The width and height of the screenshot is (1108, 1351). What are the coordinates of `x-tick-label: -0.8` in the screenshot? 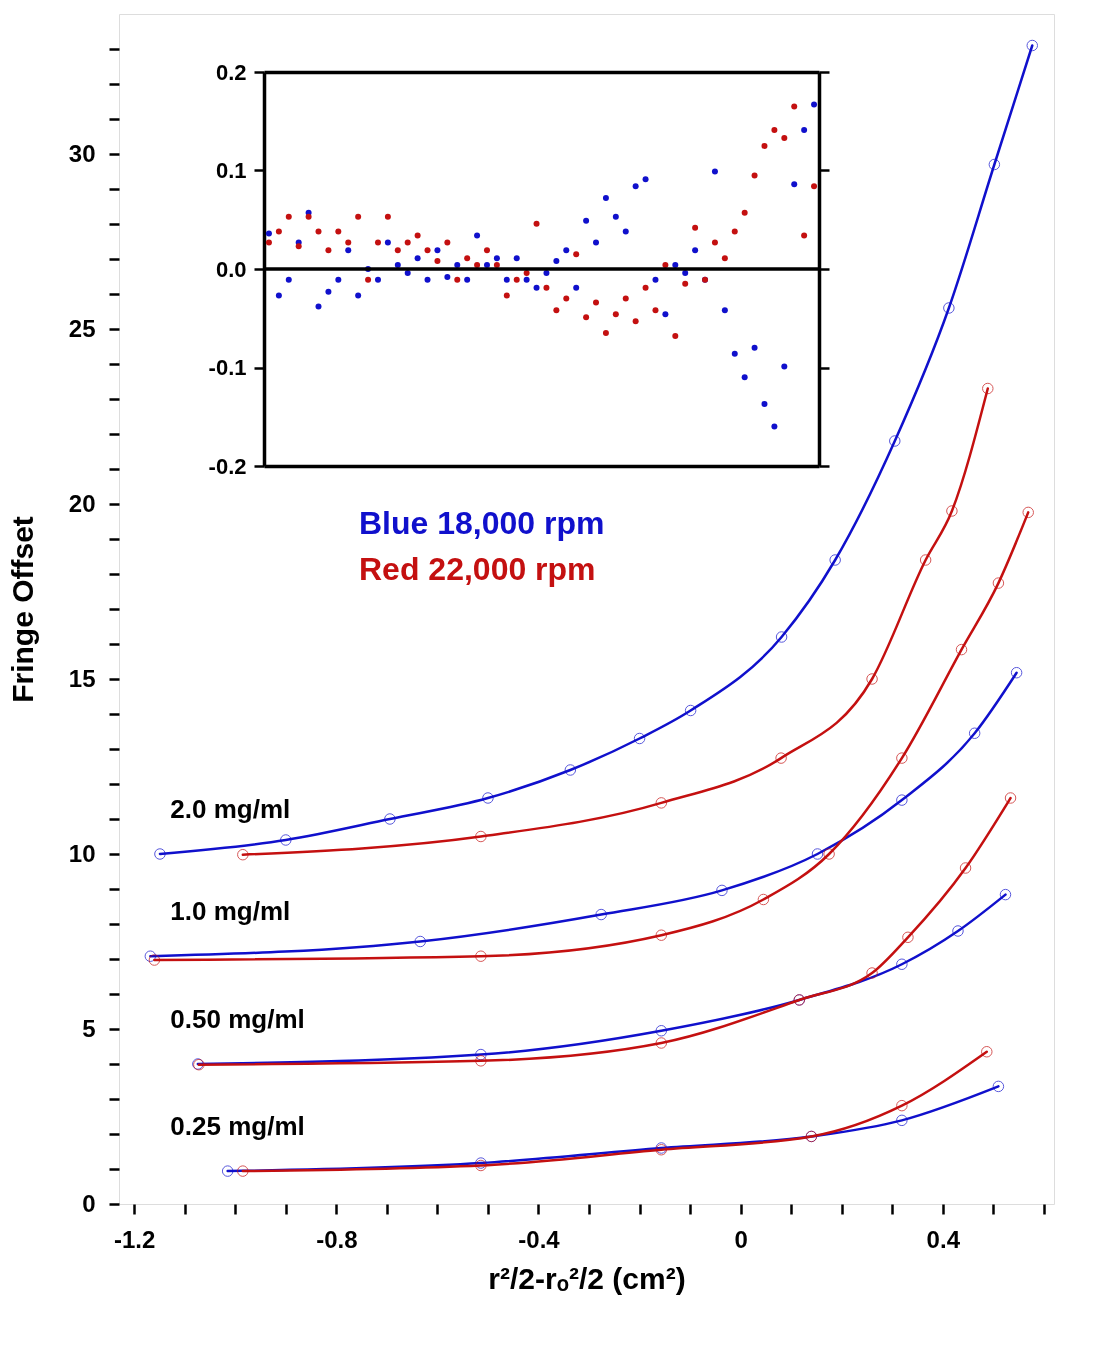 It's located at (337, 1239).